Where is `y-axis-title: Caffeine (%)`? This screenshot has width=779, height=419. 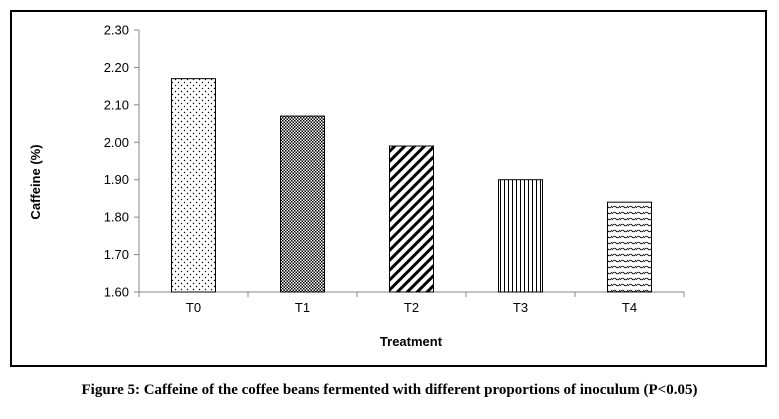
y-axis-title: Caffeine (%) is located at coordinates (35, 181).